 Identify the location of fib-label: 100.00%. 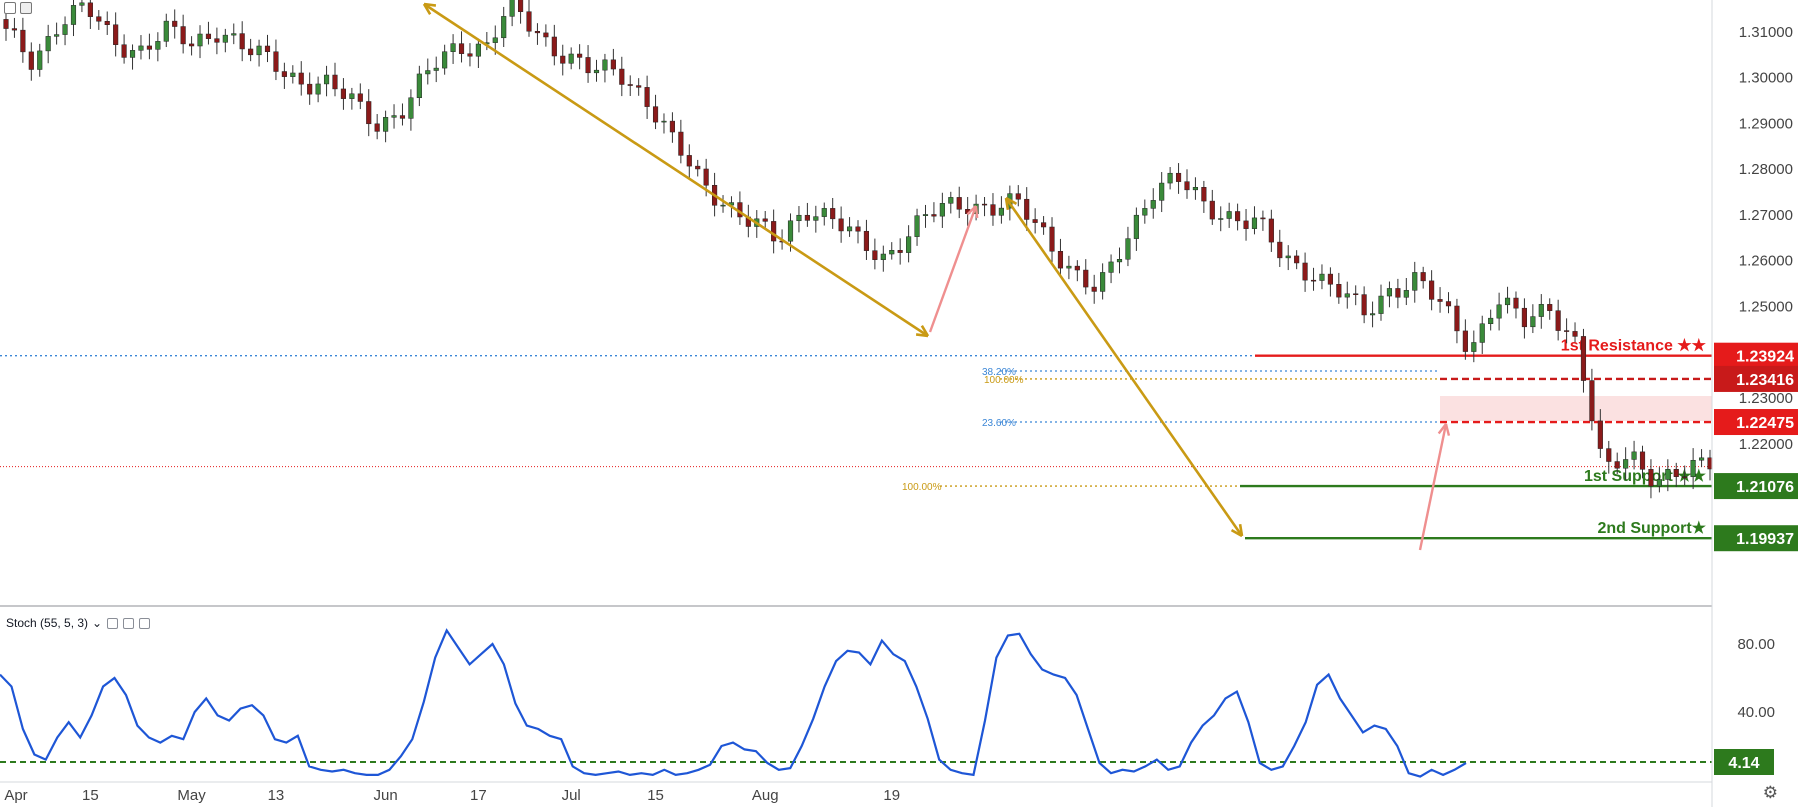
(922, 487).